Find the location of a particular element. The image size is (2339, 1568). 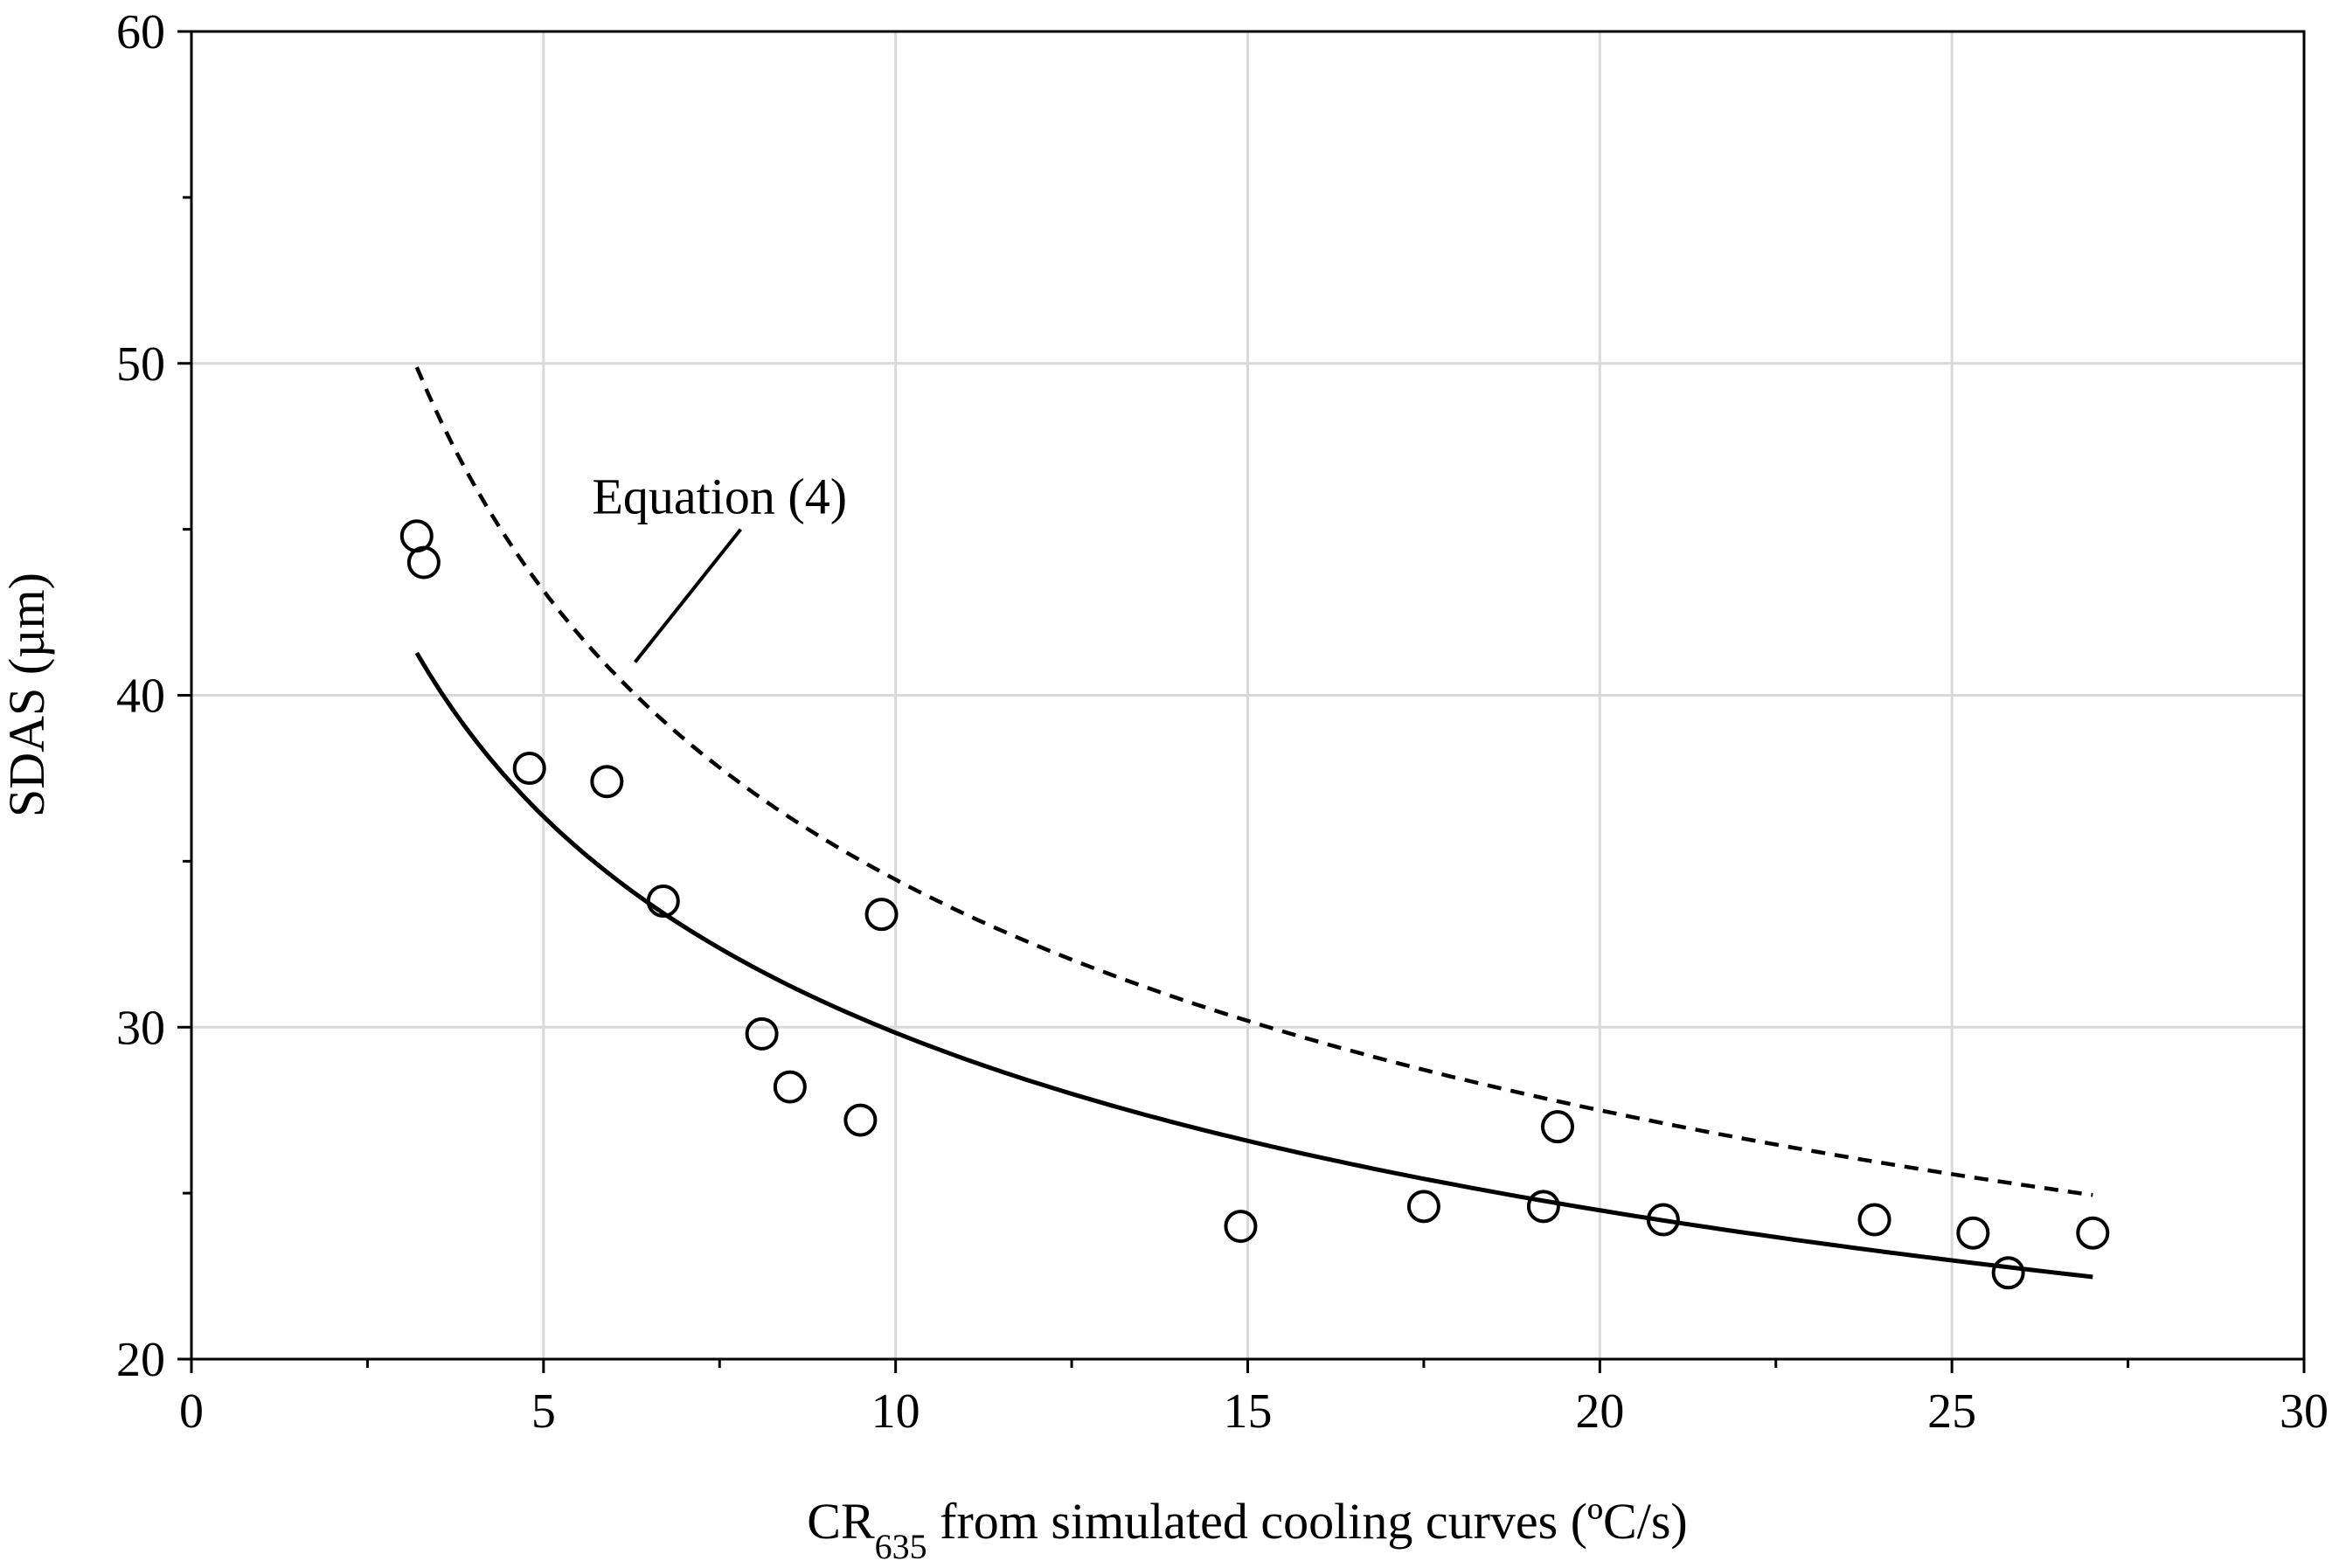

y-tick-label: 30 is located at coordinates (140, 1028).